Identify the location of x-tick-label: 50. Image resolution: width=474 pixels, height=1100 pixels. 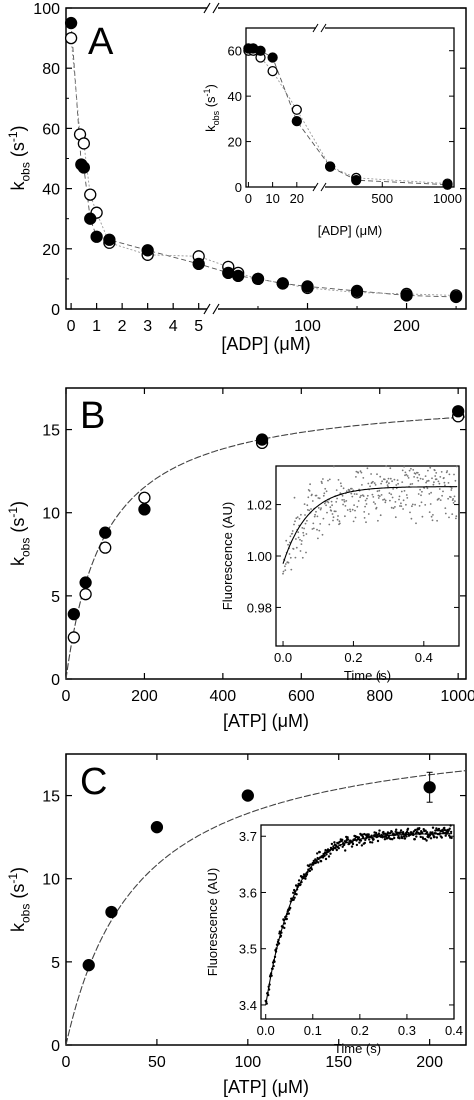
(157, 1062).